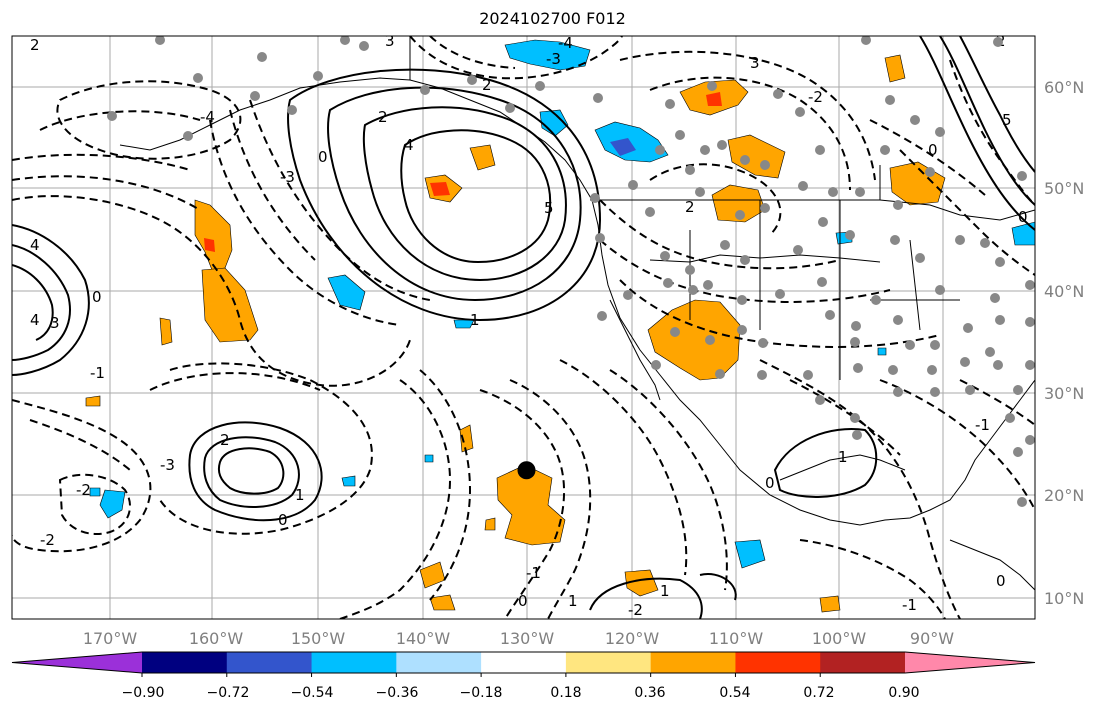 Image resolution: width=1105 pixels, height=712 pixels. Describe the element at coordinates (565, 693) in the screenshot. I see `colorbar-tick-label: 0.18` at that location.